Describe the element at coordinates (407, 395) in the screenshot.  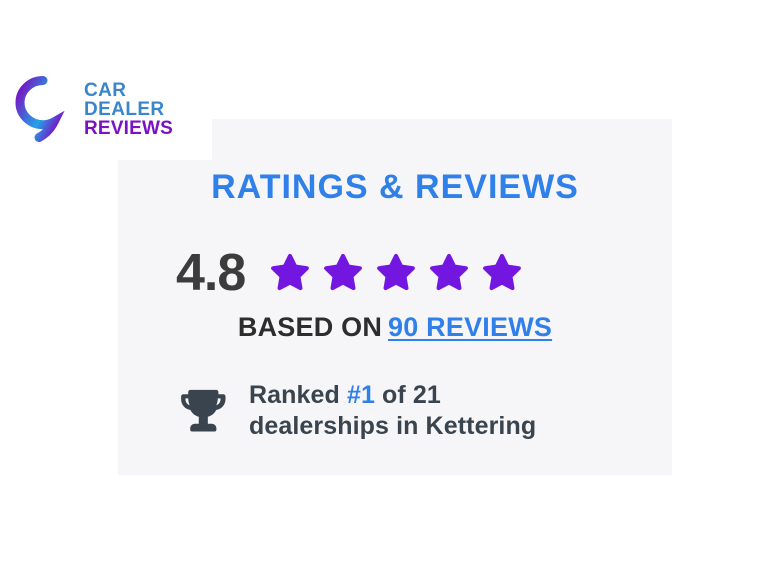
I see `rank-line1-suffix: of 21` at that location.